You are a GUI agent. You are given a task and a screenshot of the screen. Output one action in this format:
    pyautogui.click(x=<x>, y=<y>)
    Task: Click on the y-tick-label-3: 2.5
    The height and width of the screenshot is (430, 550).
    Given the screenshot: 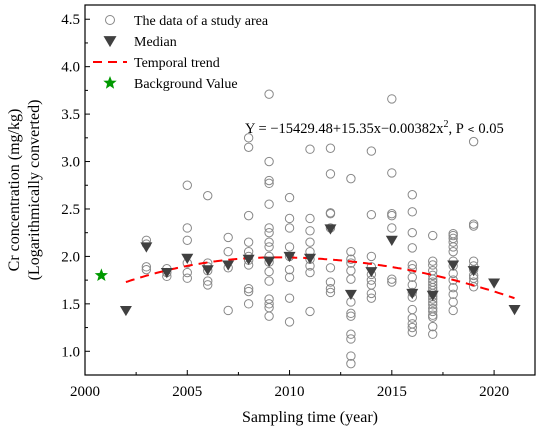 What is the action you would take?
    pyautogui.click(x=70, y=210)
    